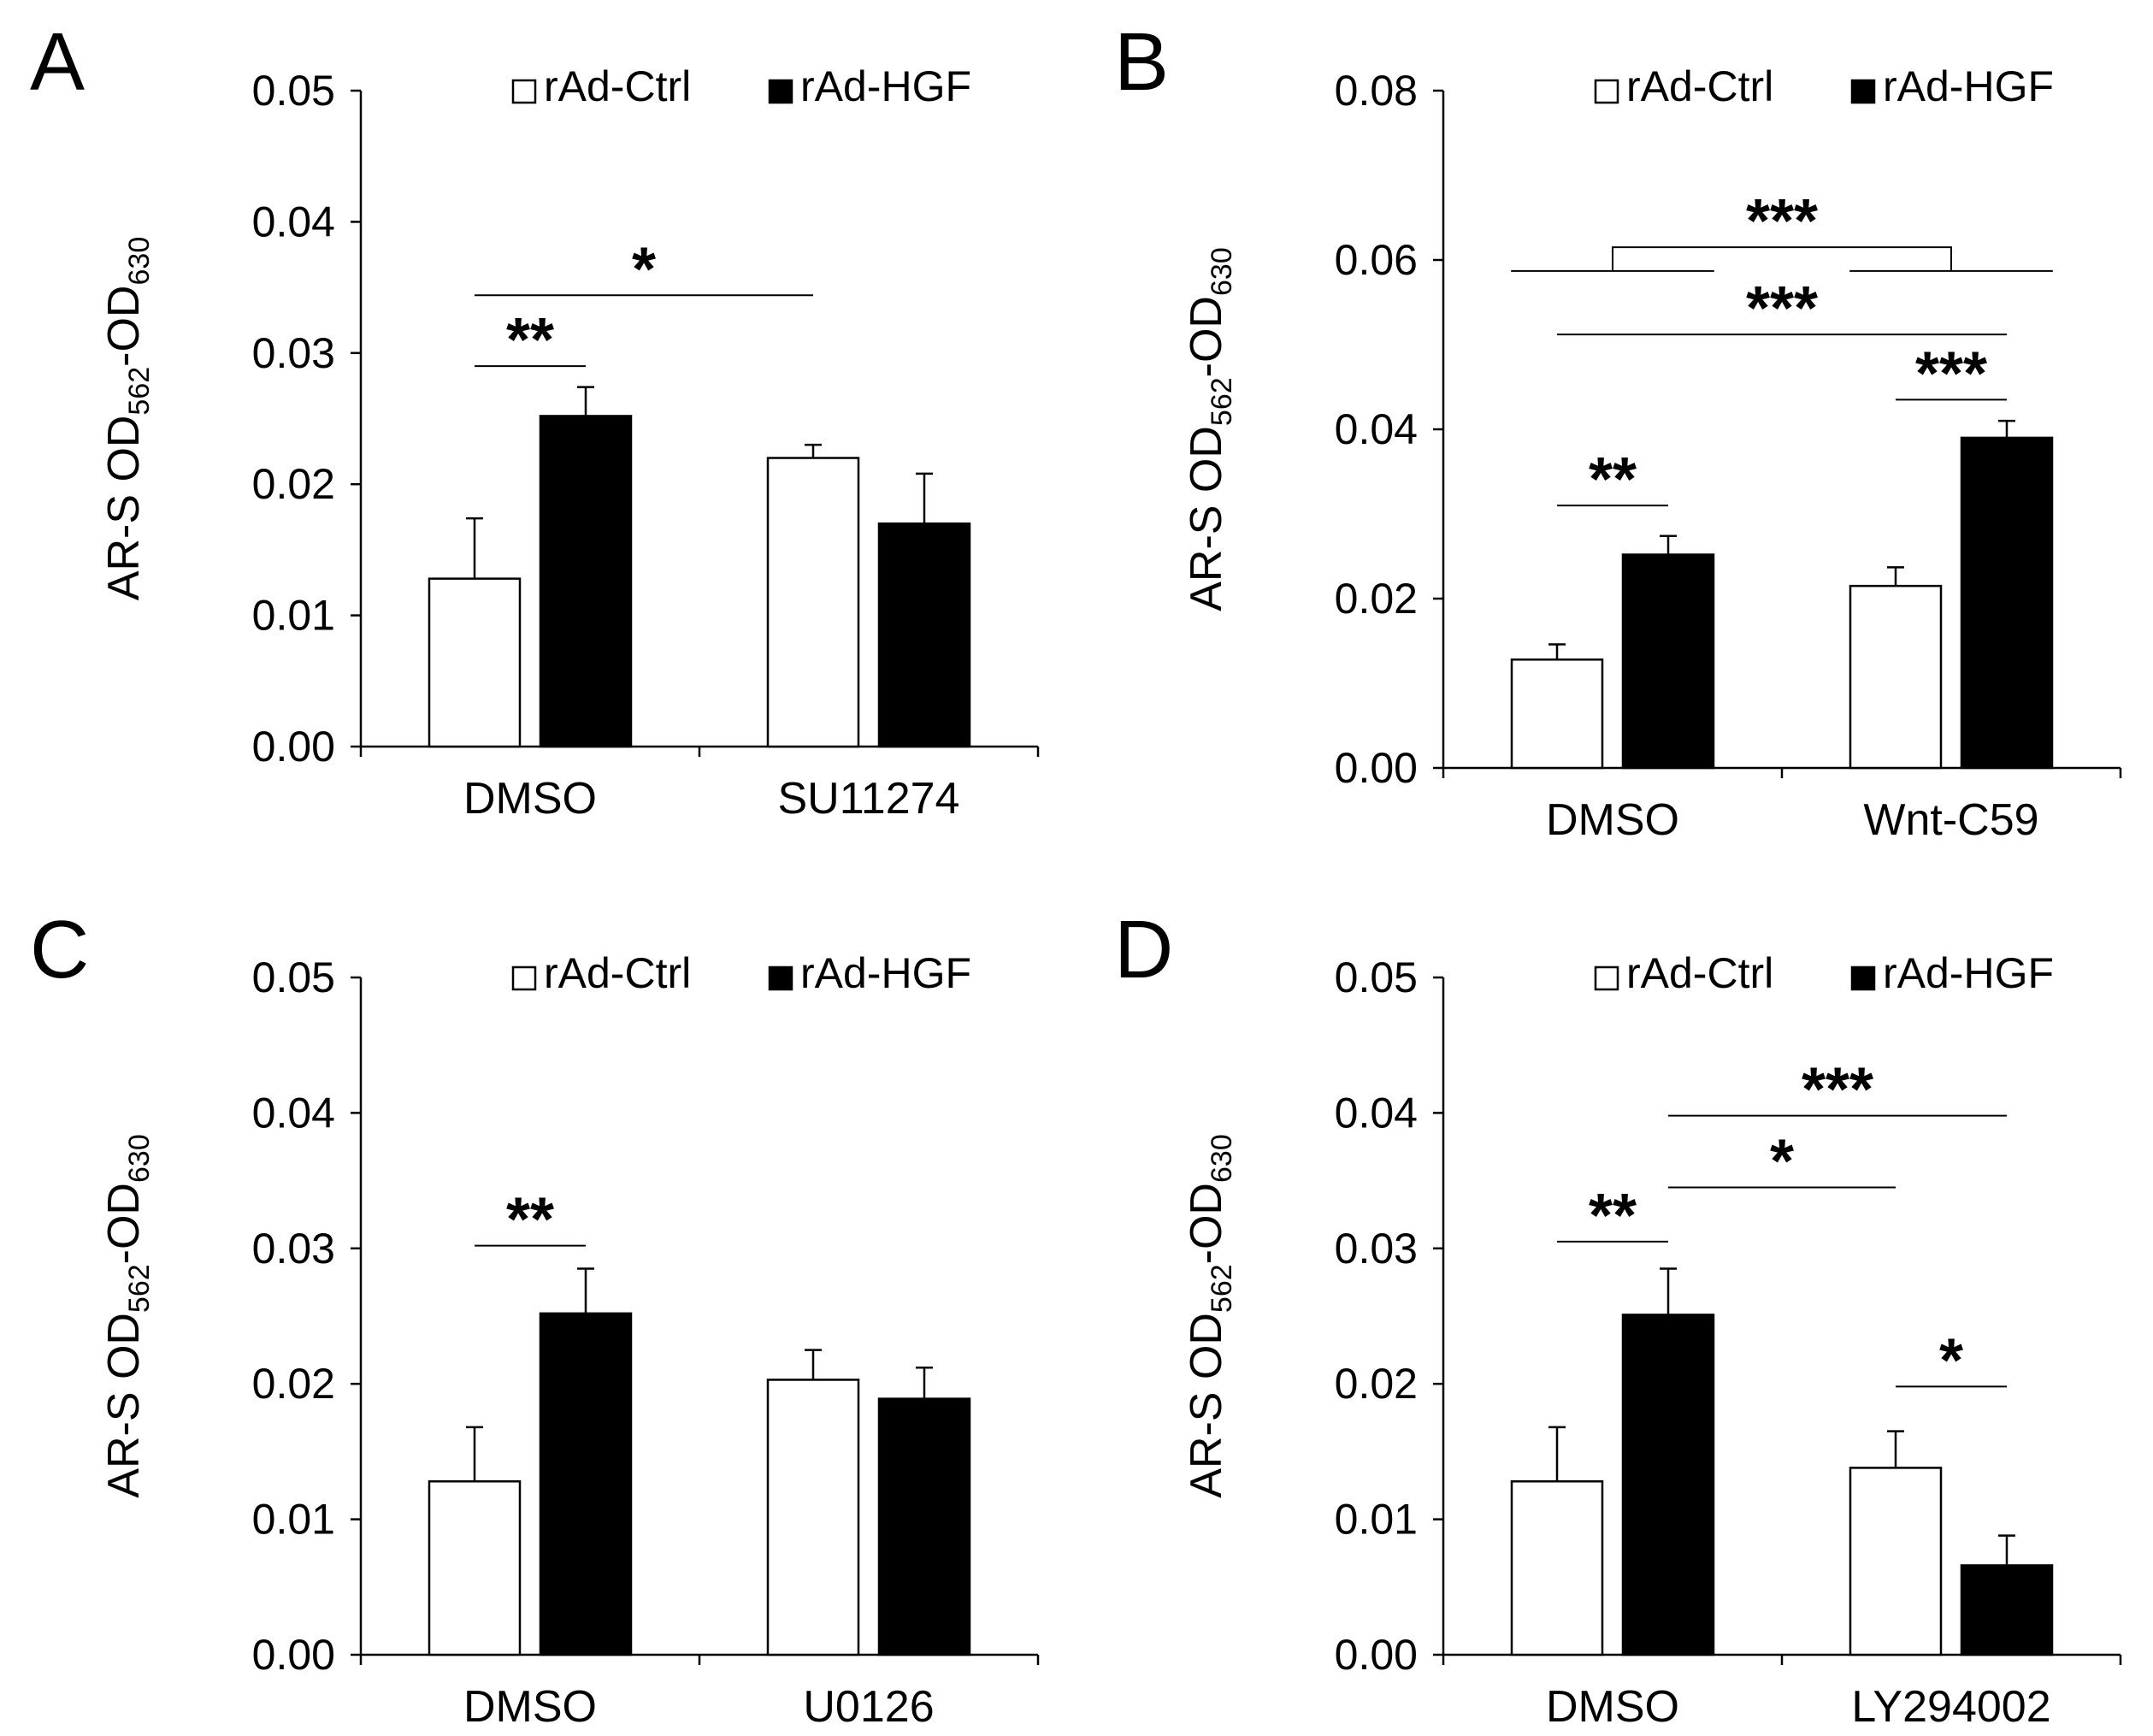  What do you see at coordinates (869, 799) in the screenshot?
I see `x-tick-label: SU11274` at bounding box center [869, 799].